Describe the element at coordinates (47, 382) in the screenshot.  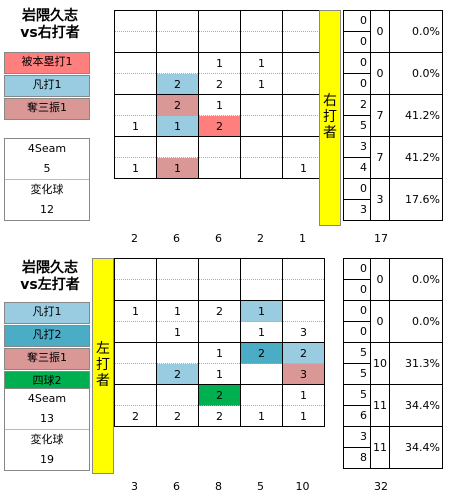
I see `legend-entry: 四球2` at that location.